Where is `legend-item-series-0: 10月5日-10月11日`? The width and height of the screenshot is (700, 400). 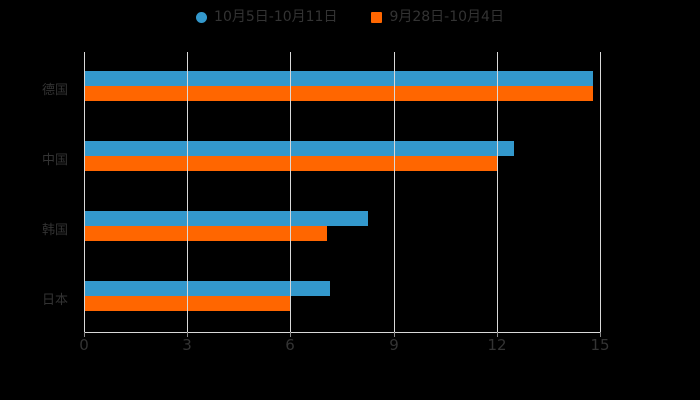 legend-item-series-0: 10月5日-10月11日 is located at coordinates (266, 17).